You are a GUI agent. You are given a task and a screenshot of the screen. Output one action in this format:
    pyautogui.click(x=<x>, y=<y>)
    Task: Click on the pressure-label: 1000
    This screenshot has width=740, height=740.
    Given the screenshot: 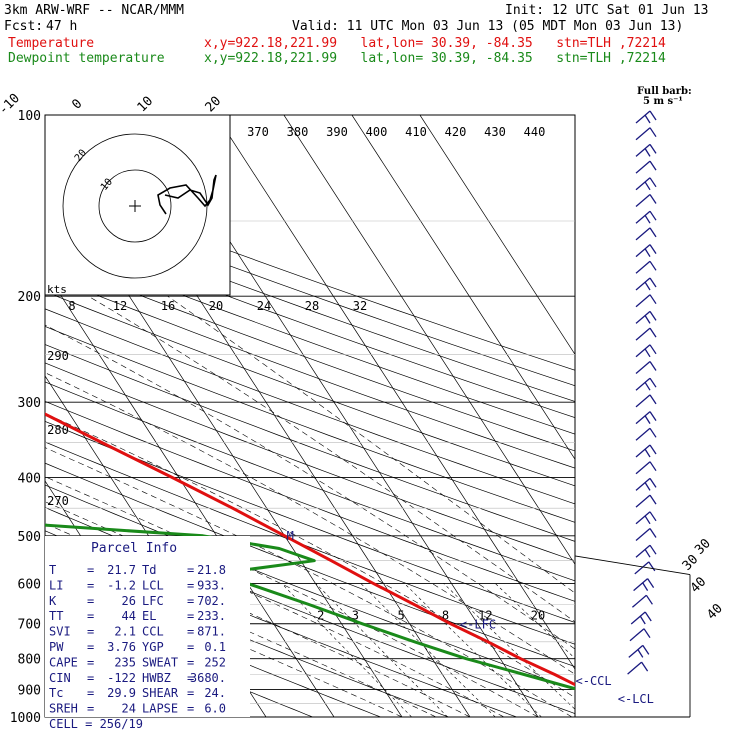 What is the action you would take?
    pyautogui.click(x=25, y=718)
    